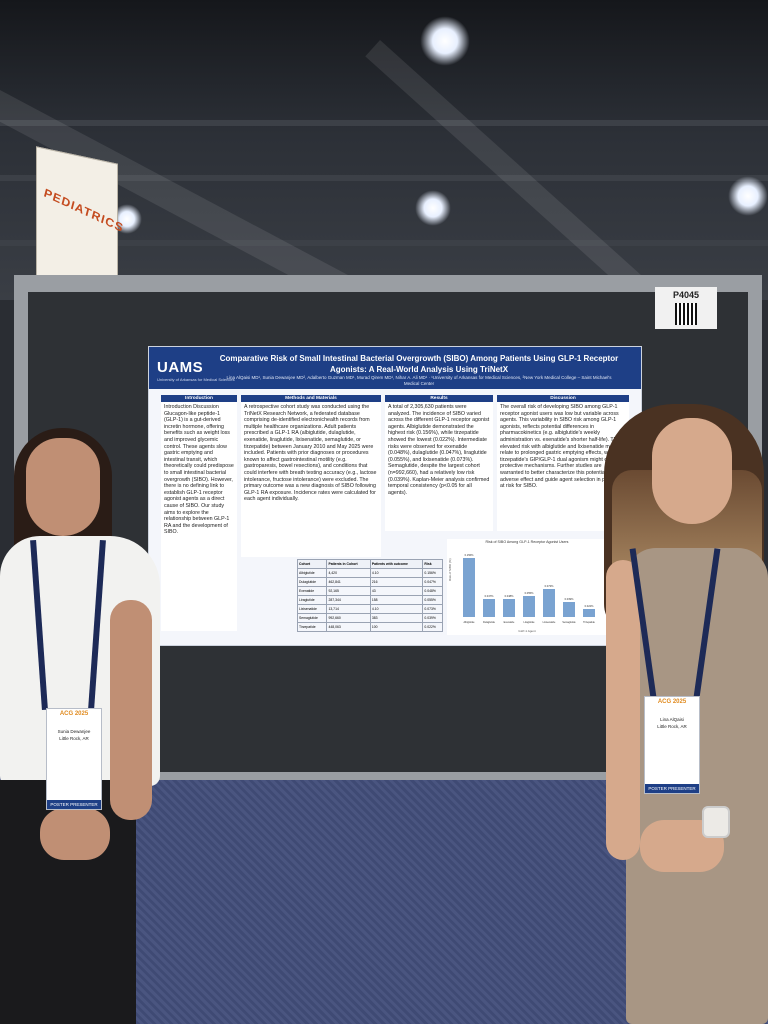 The height and width of the screenshot is (1024, 768). What do you see at coordinates (686, 314) in the screenshot?
I see `qr-code-icon` at bounding box center [686, 314].